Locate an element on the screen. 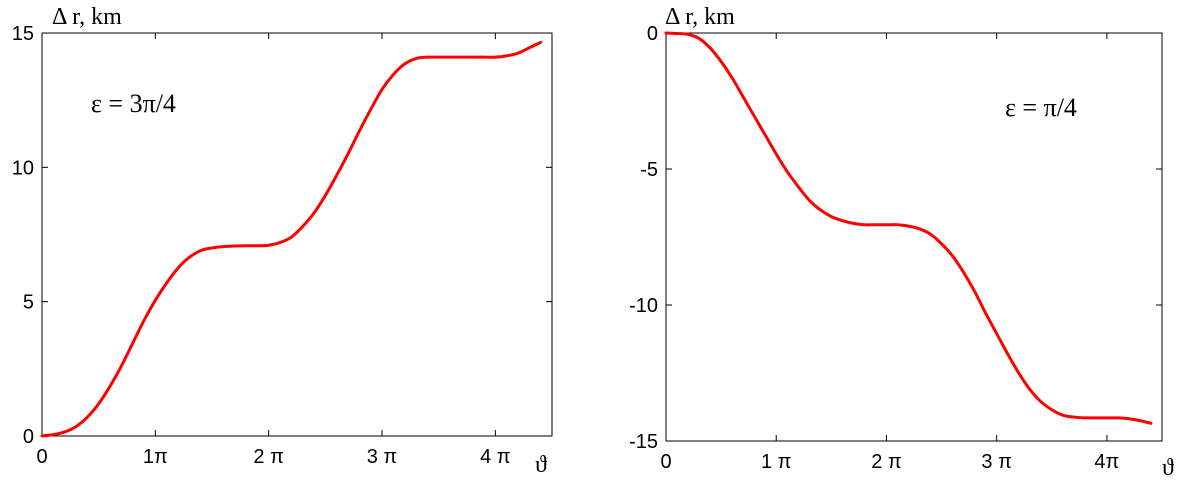 This screenshot has width=1182, height=481. right-x-axis-label: ϑ is located at coordinates (1168, 468).